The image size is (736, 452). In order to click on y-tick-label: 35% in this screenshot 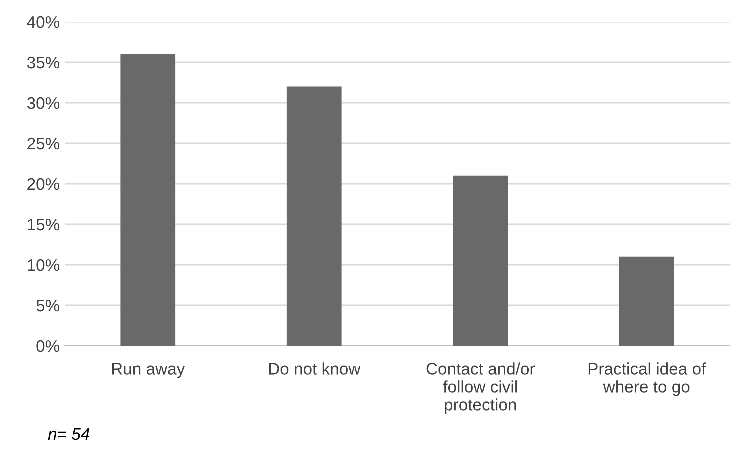, I will do `click(43, 62)`.